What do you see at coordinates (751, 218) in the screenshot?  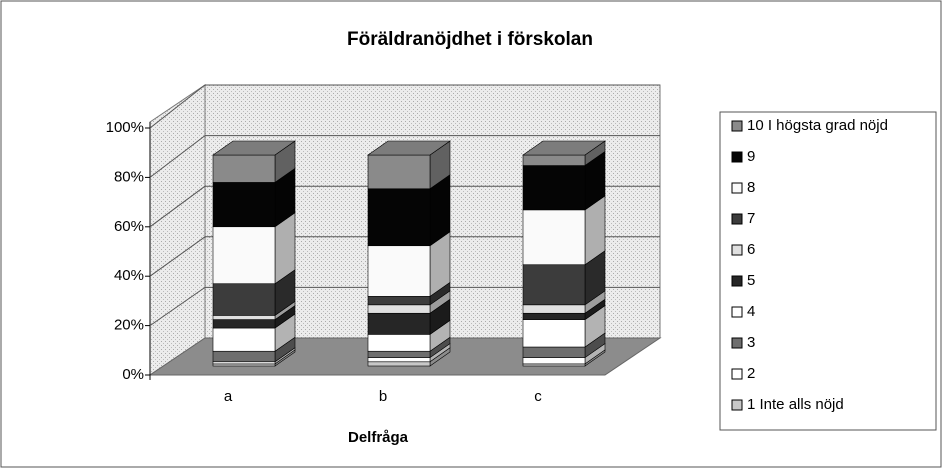 I see `legend-label: 7` at bounding box center [751, 218].